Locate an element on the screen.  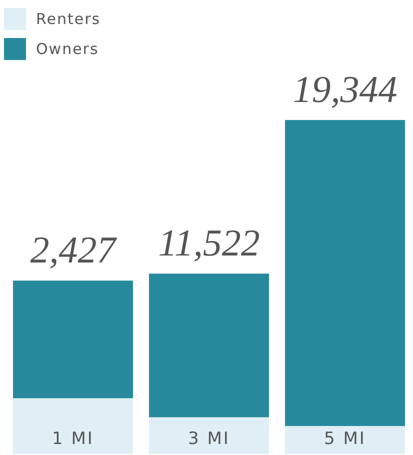
text: 19,344 is located at coordinates (345, 90).